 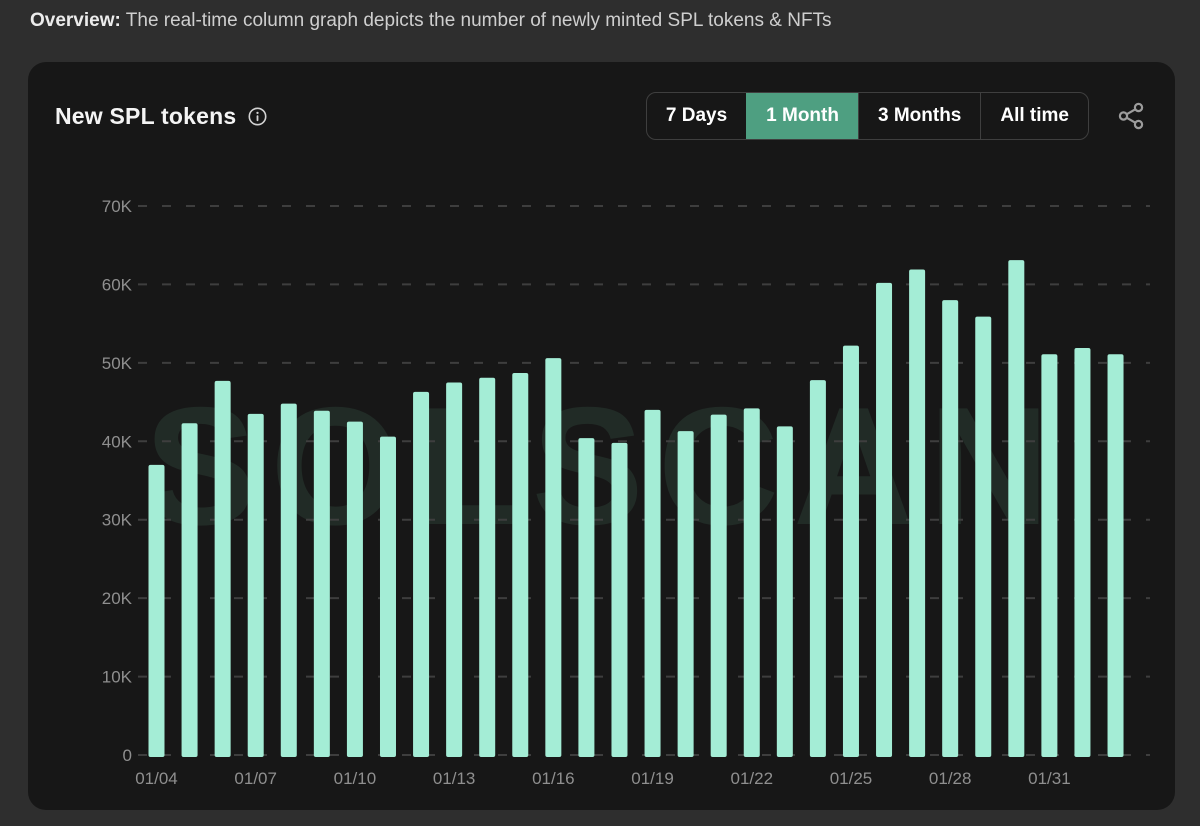 What do you see at coordinates (487, 567) in the screenshot?
I see `bar-01/14` at bounding box center [487, 567].